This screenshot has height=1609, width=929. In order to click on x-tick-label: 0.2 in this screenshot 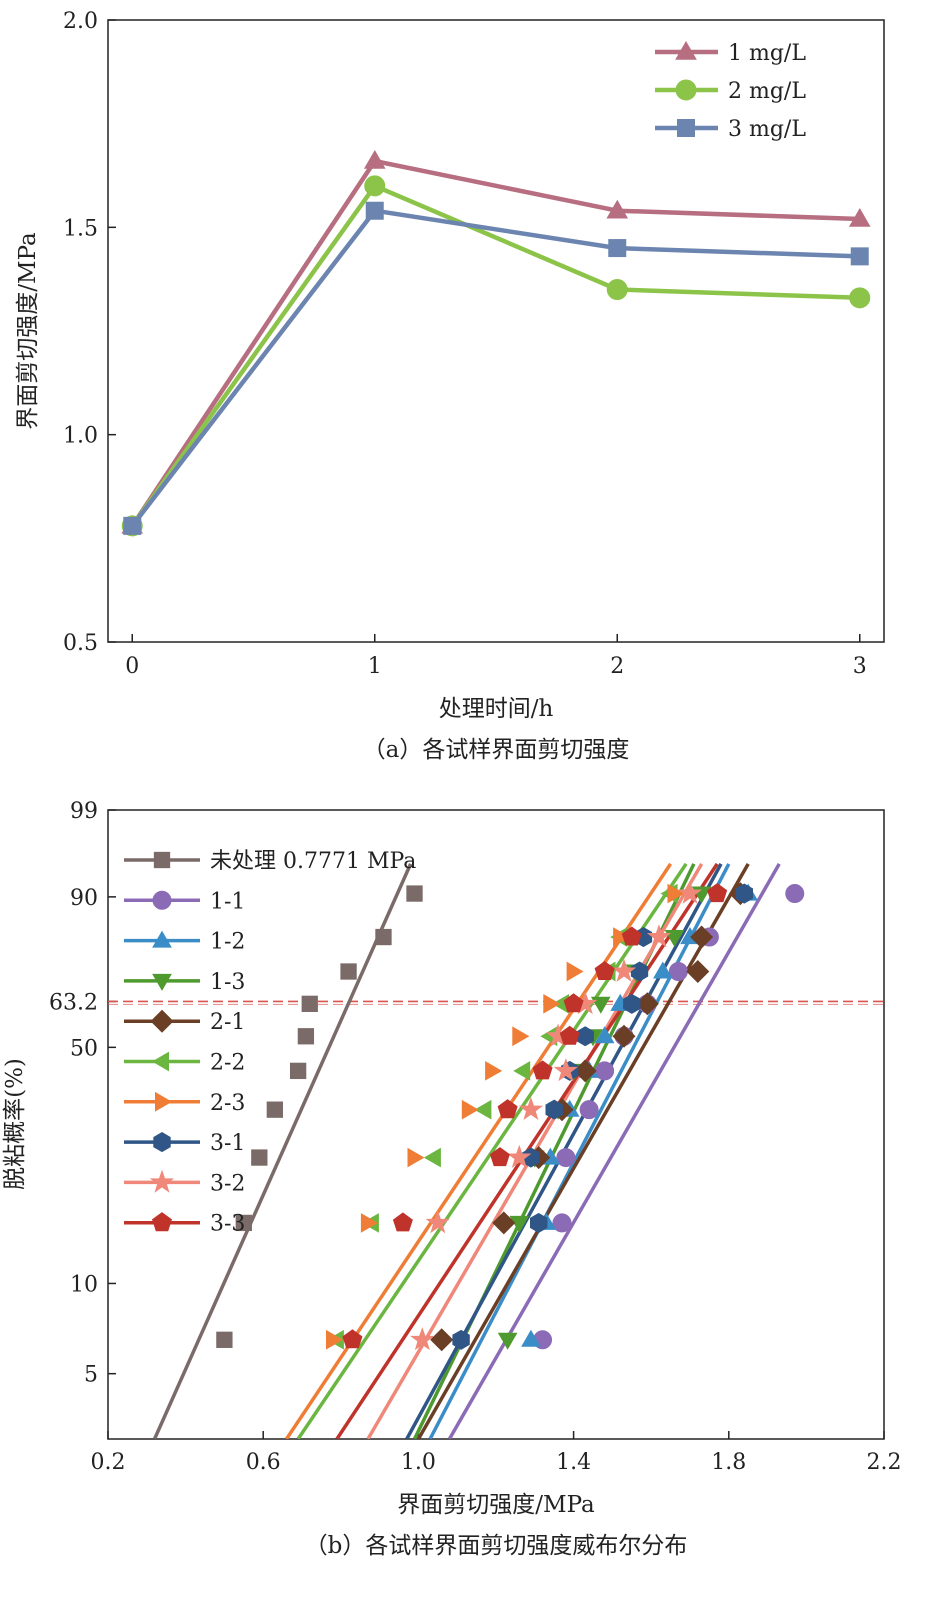, I will do `click(108, 1462)`.